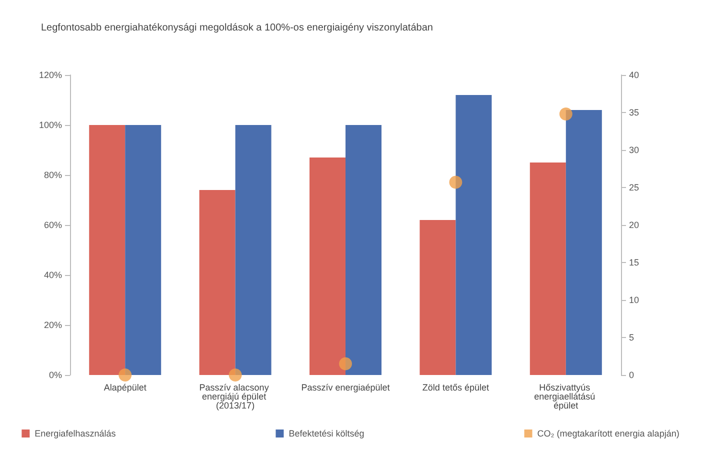 The image size is (701, 459). Describe the element at coordinates (50, 125) in the screenshot. I see `y-tick-label: 100%` at that location.